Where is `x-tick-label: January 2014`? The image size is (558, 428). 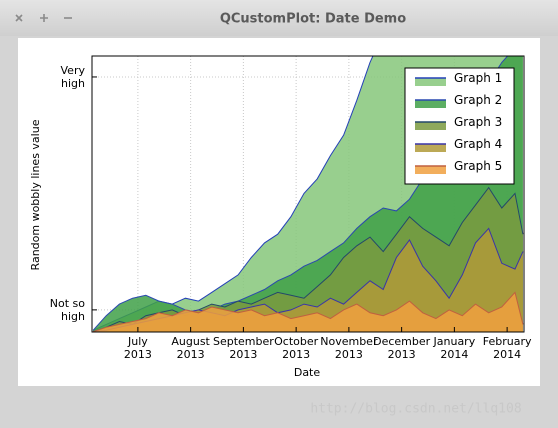 x-tick-label: January 2014 is located at coordinates (454, 348).